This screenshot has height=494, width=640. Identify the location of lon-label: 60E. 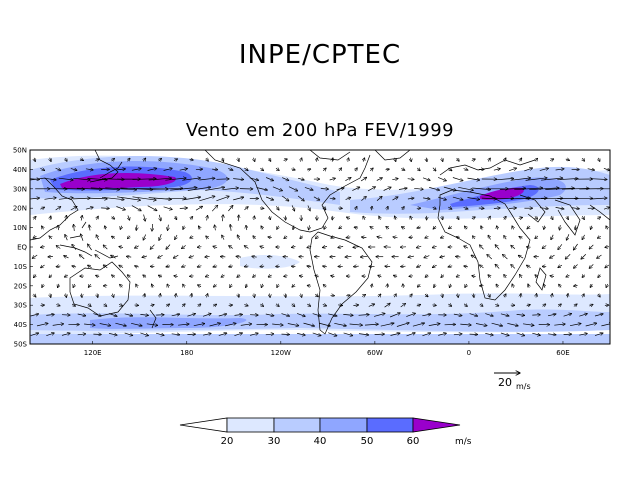
(562, 353).